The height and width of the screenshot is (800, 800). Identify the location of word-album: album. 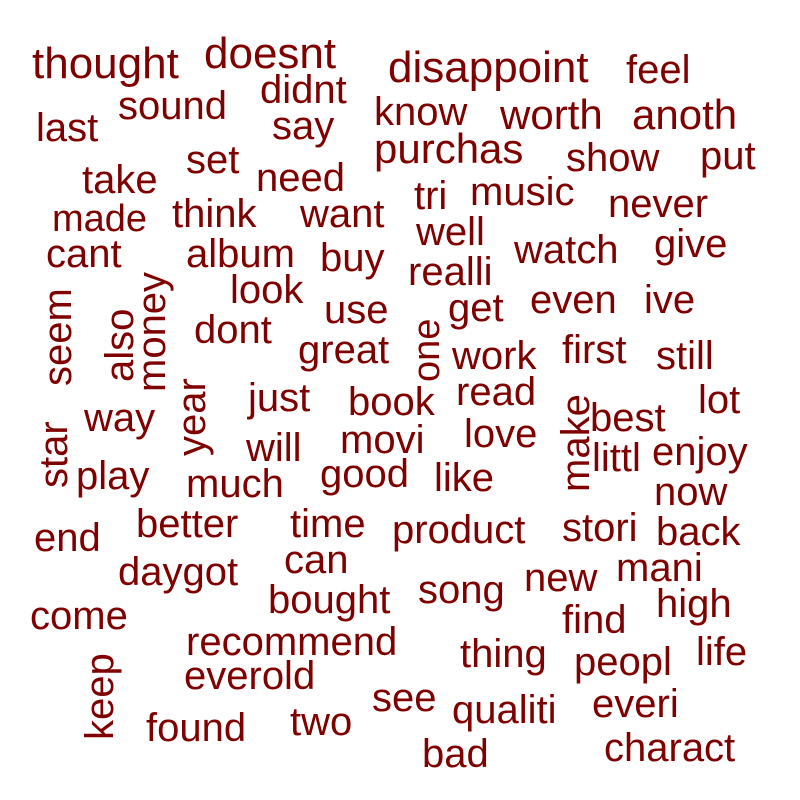
(240, 254).